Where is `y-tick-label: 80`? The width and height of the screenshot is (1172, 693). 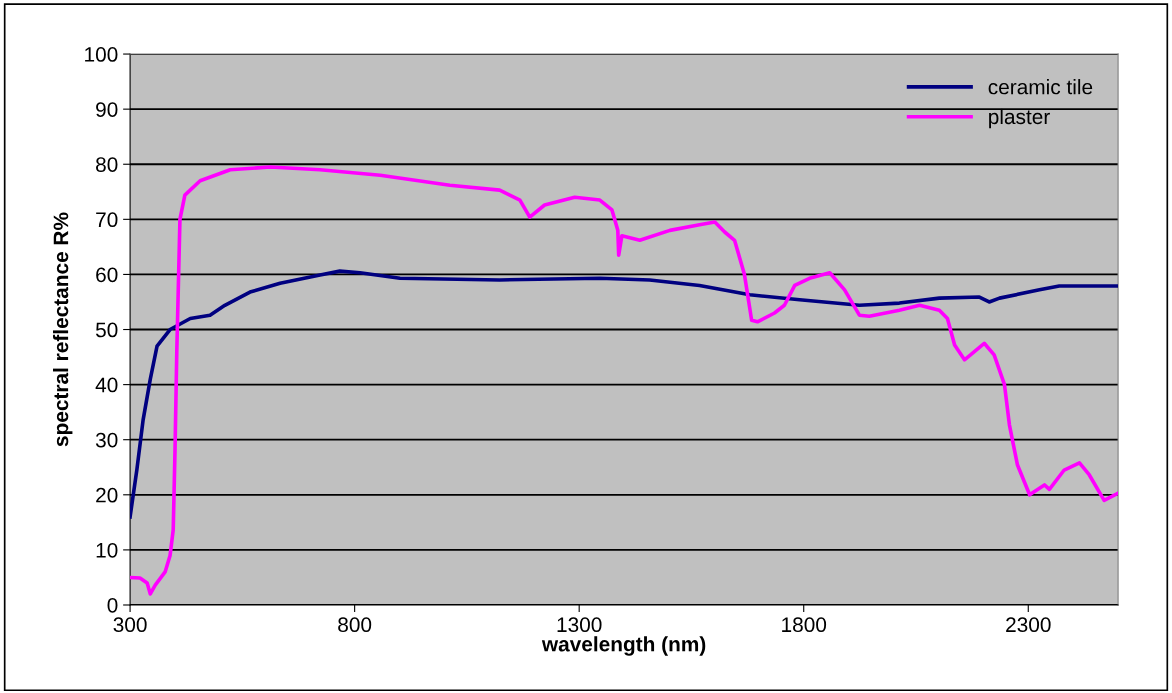
y-tick-label: 80 is located at coordinates (107, 164).